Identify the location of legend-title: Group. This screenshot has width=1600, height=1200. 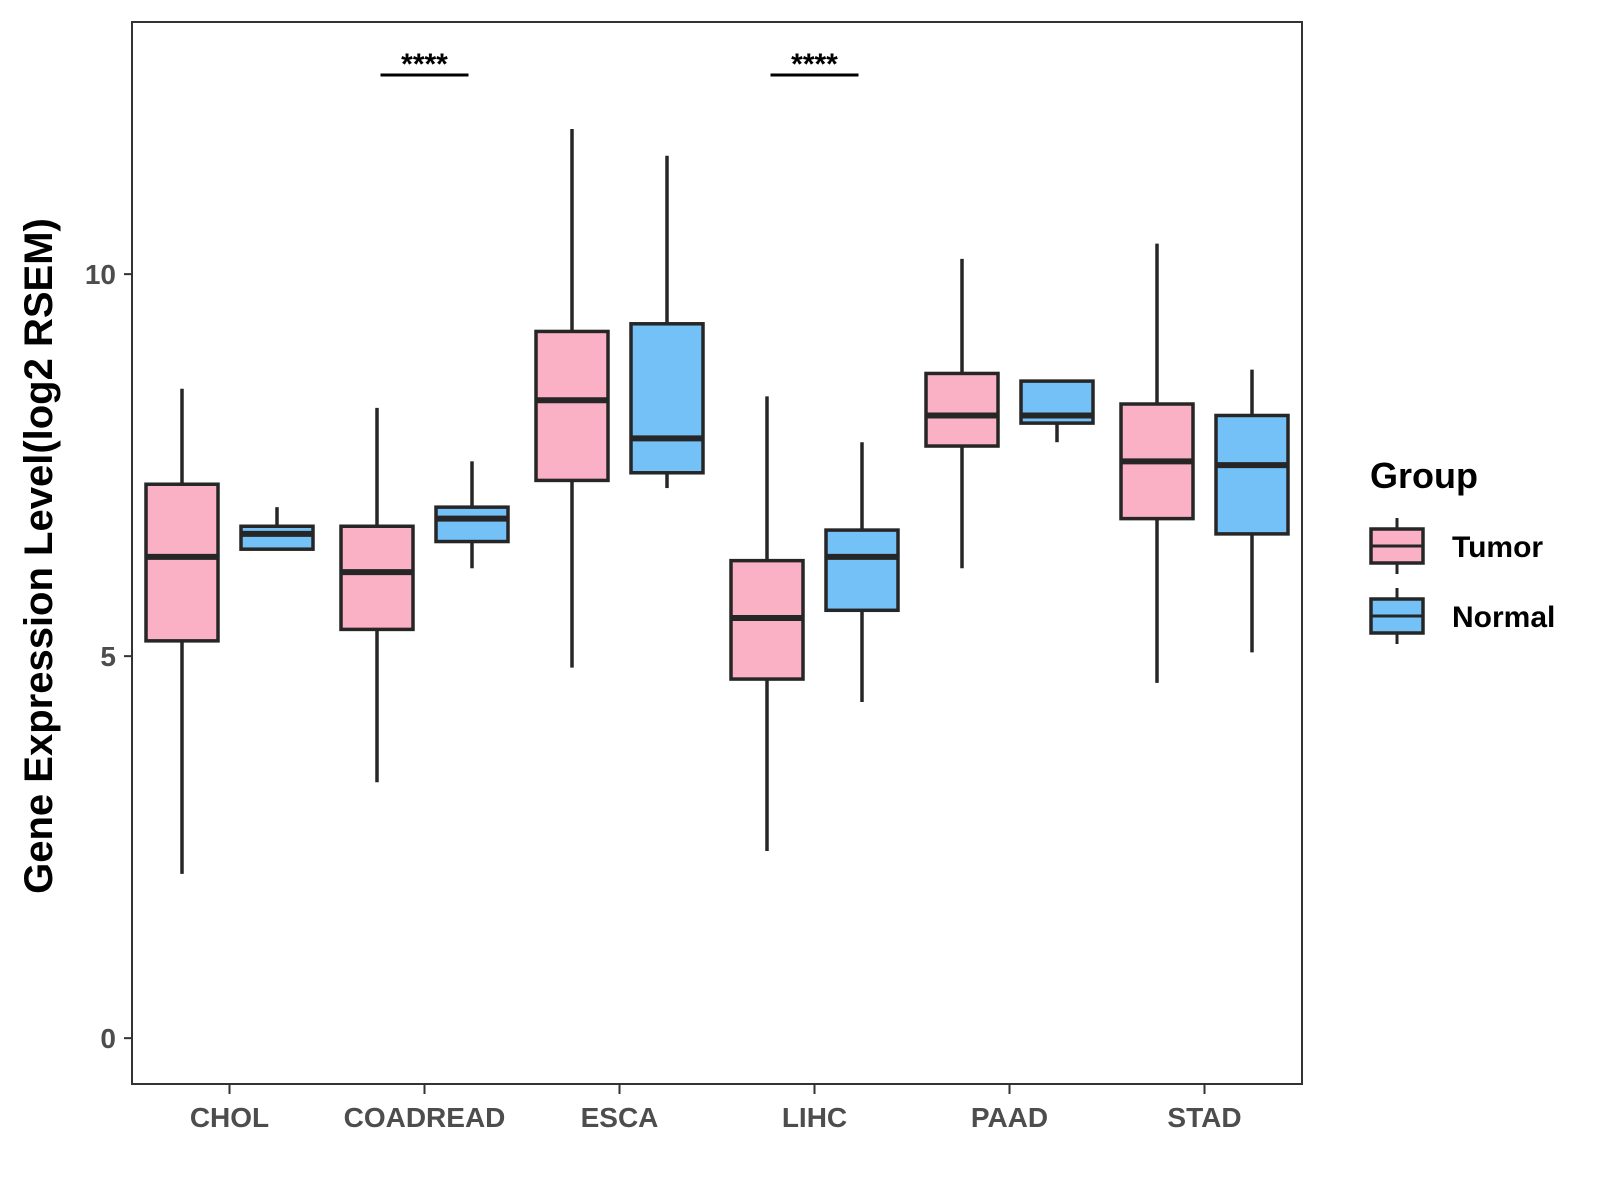
(1424, 475).